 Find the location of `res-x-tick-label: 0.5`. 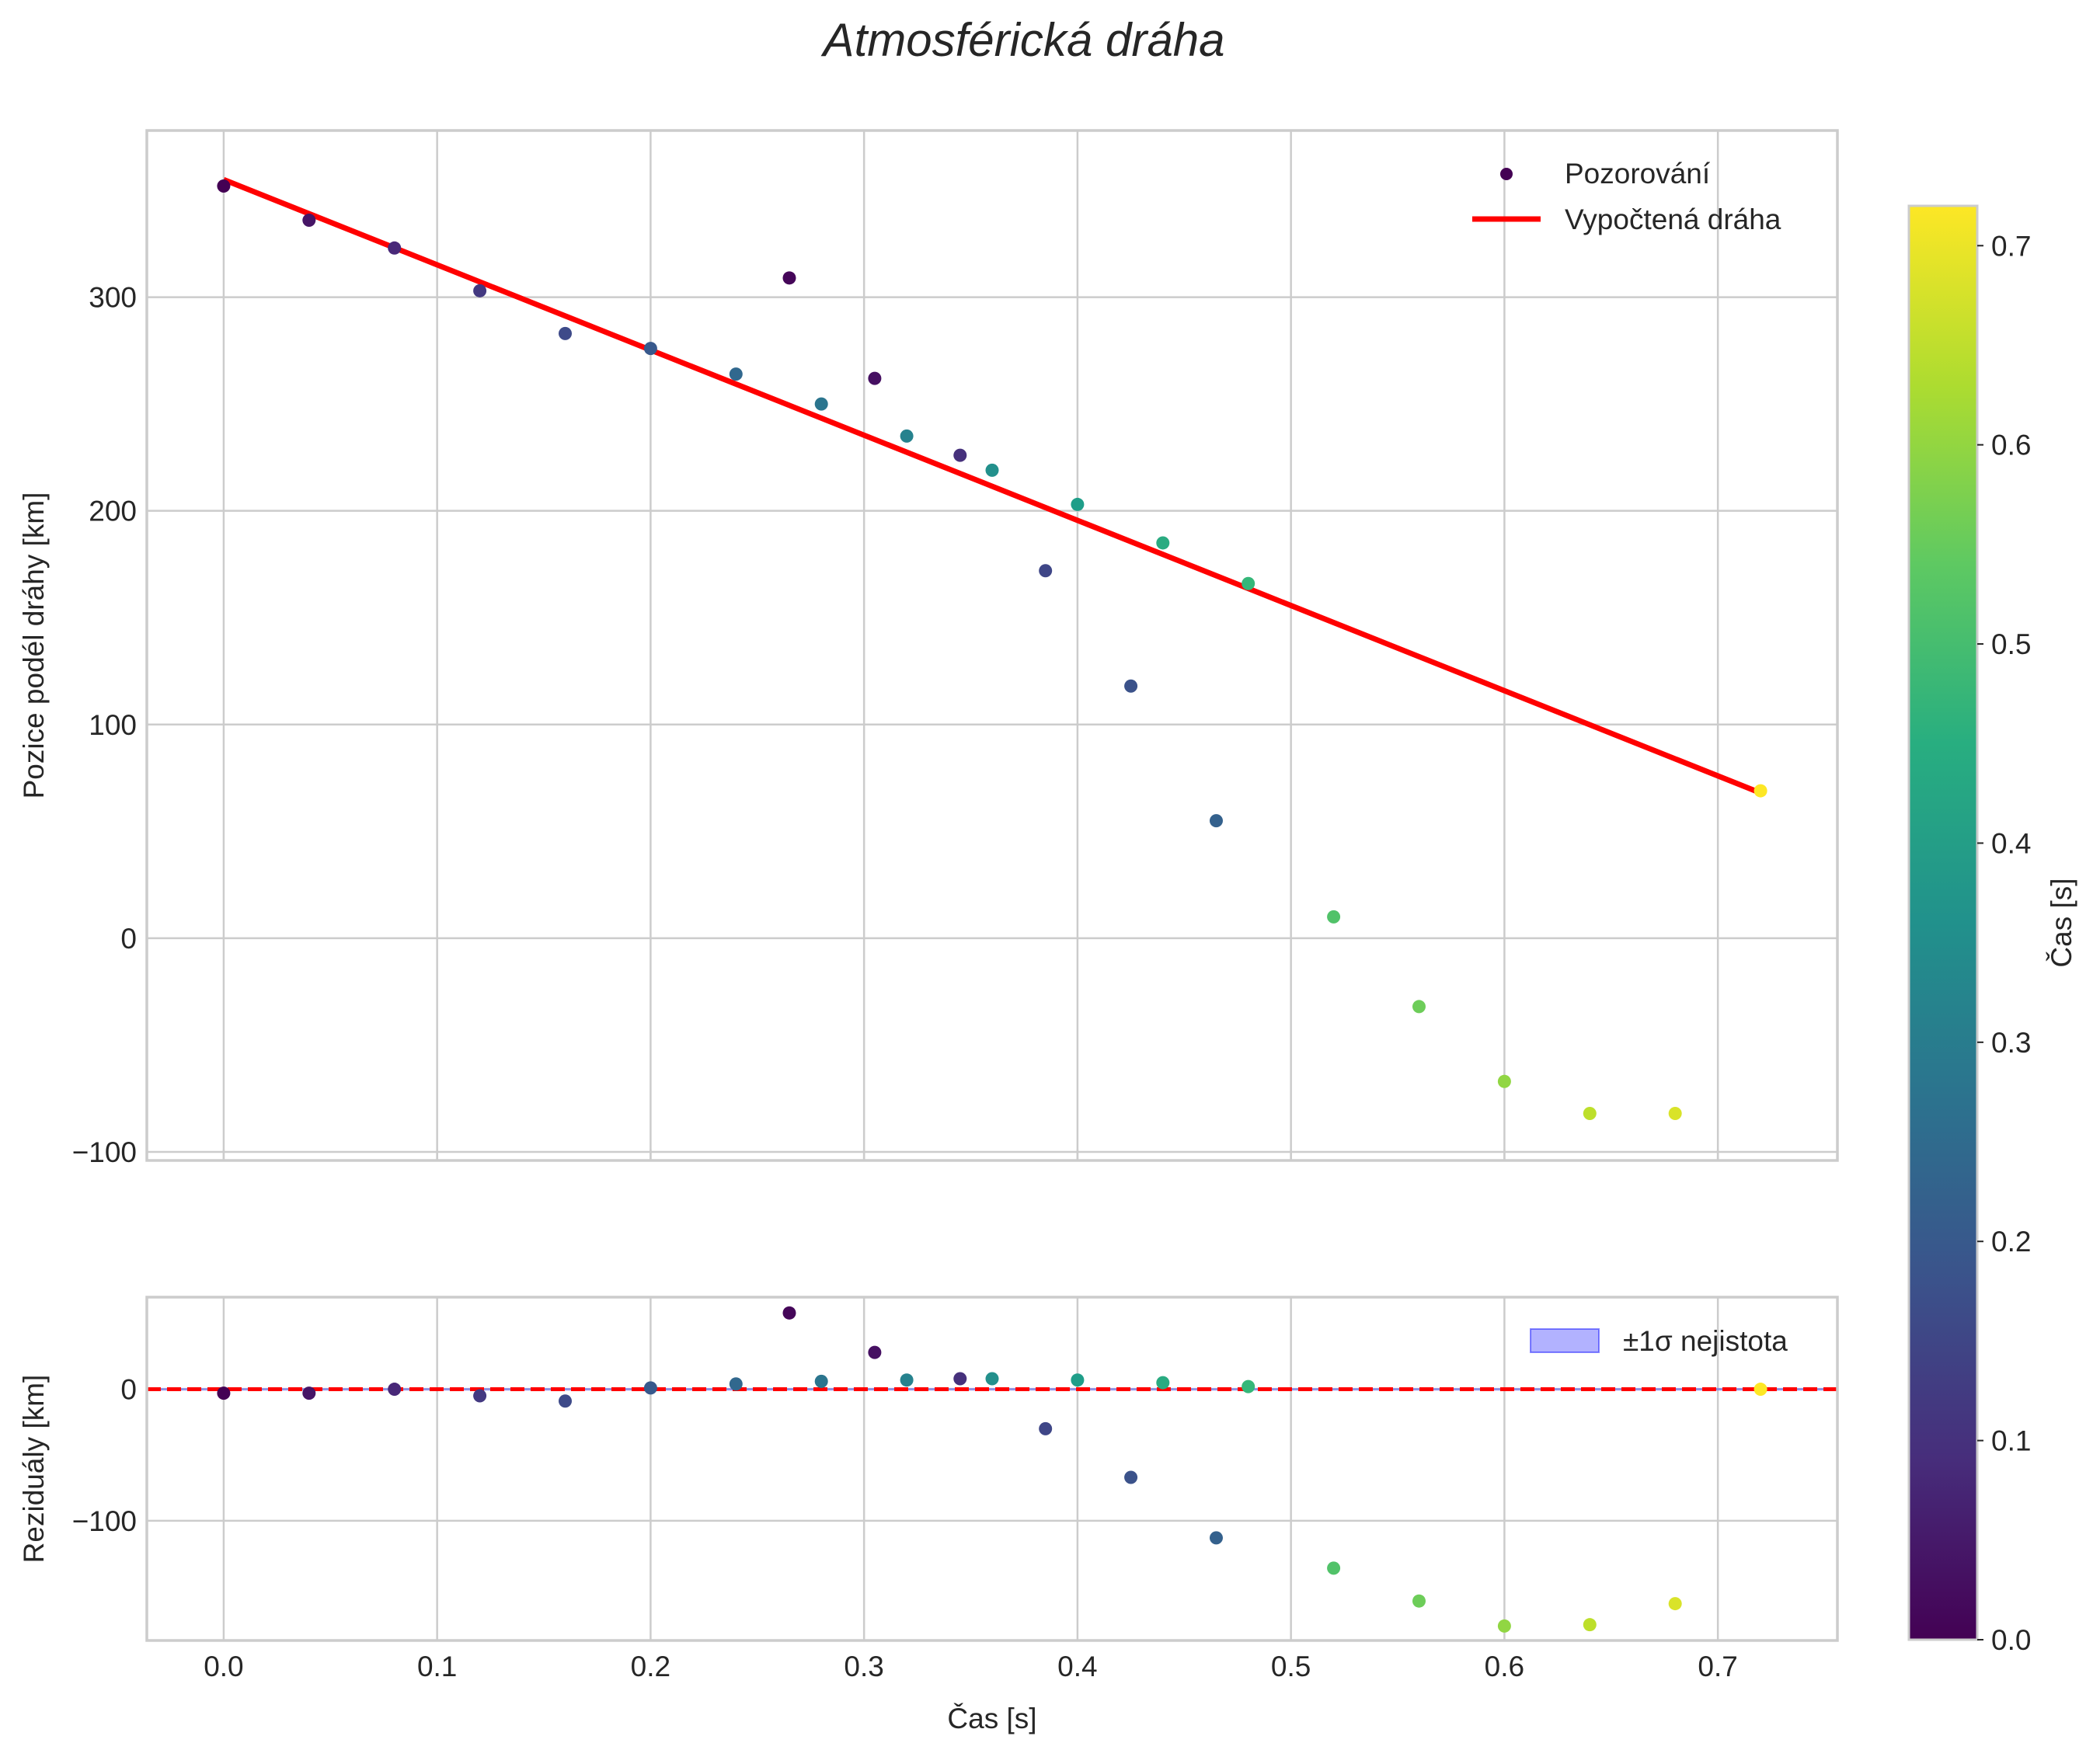

res-x-tick-label: 0.5 is located at coordinates (1291, 1666).